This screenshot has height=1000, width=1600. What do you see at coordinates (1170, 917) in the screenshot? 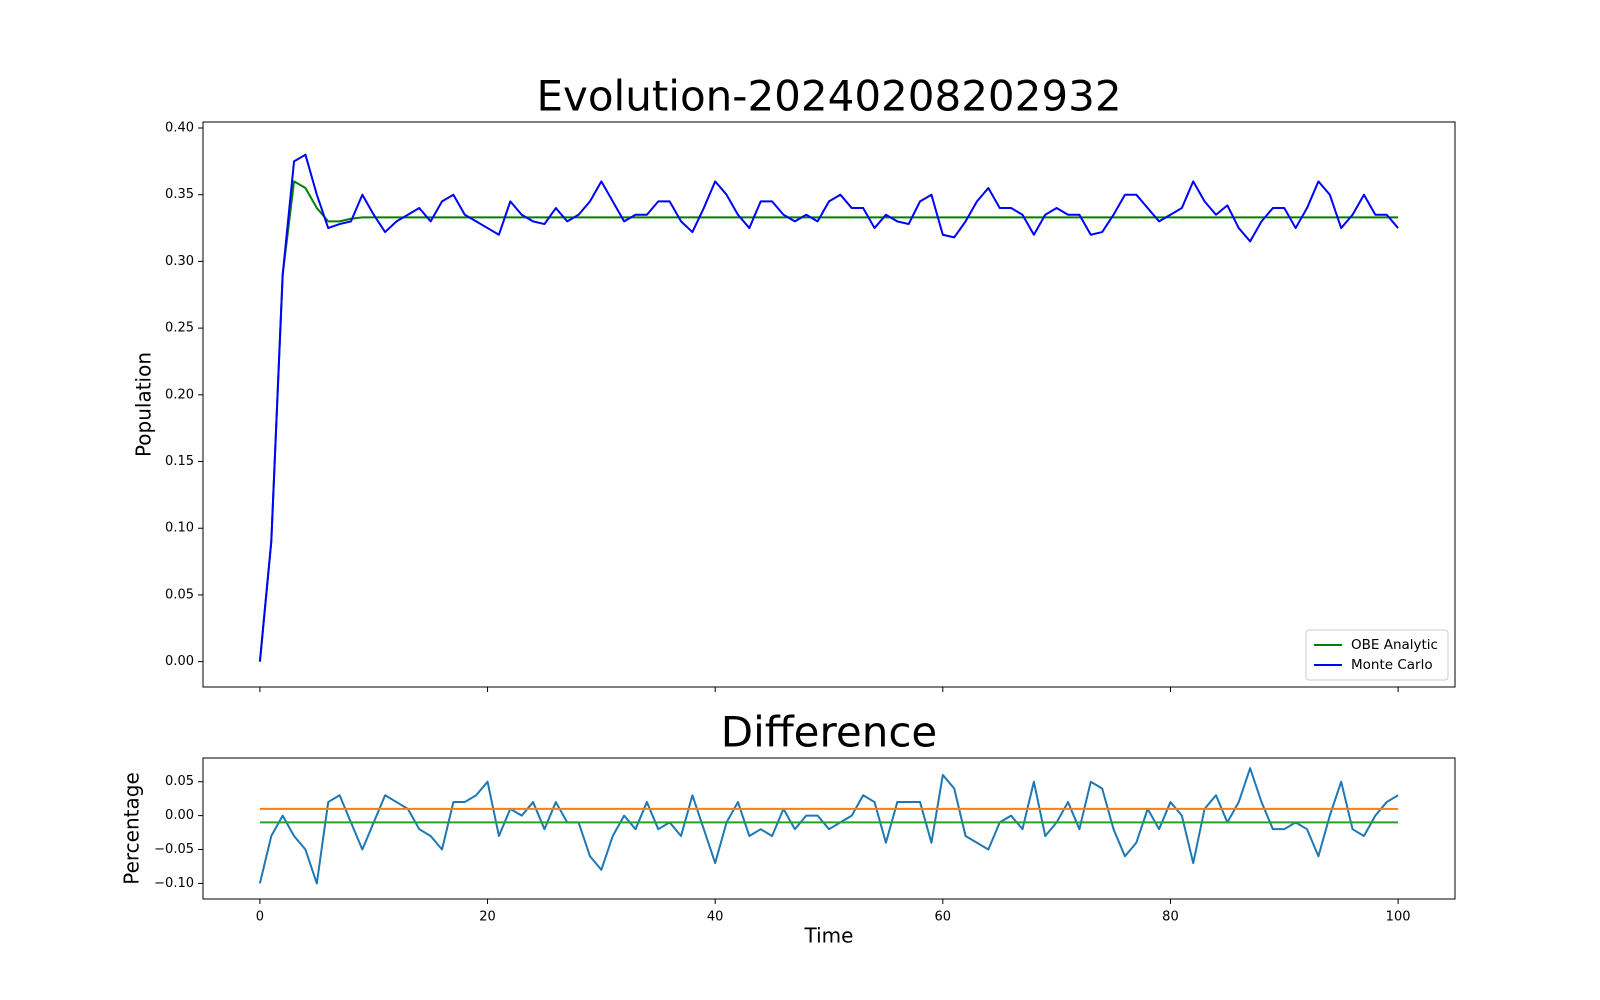
I see `x-tick-label: 80` at bounding box center [1170, 917].